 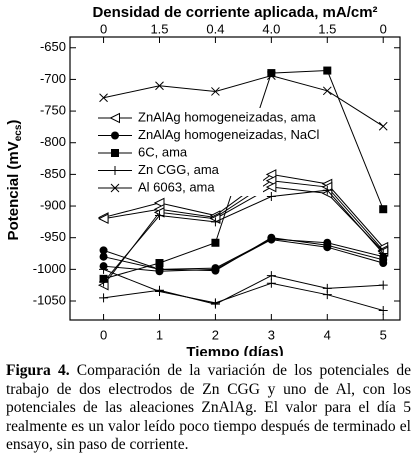 I want to click on legend-label: 6C, ama, so click(x=163, y=151).